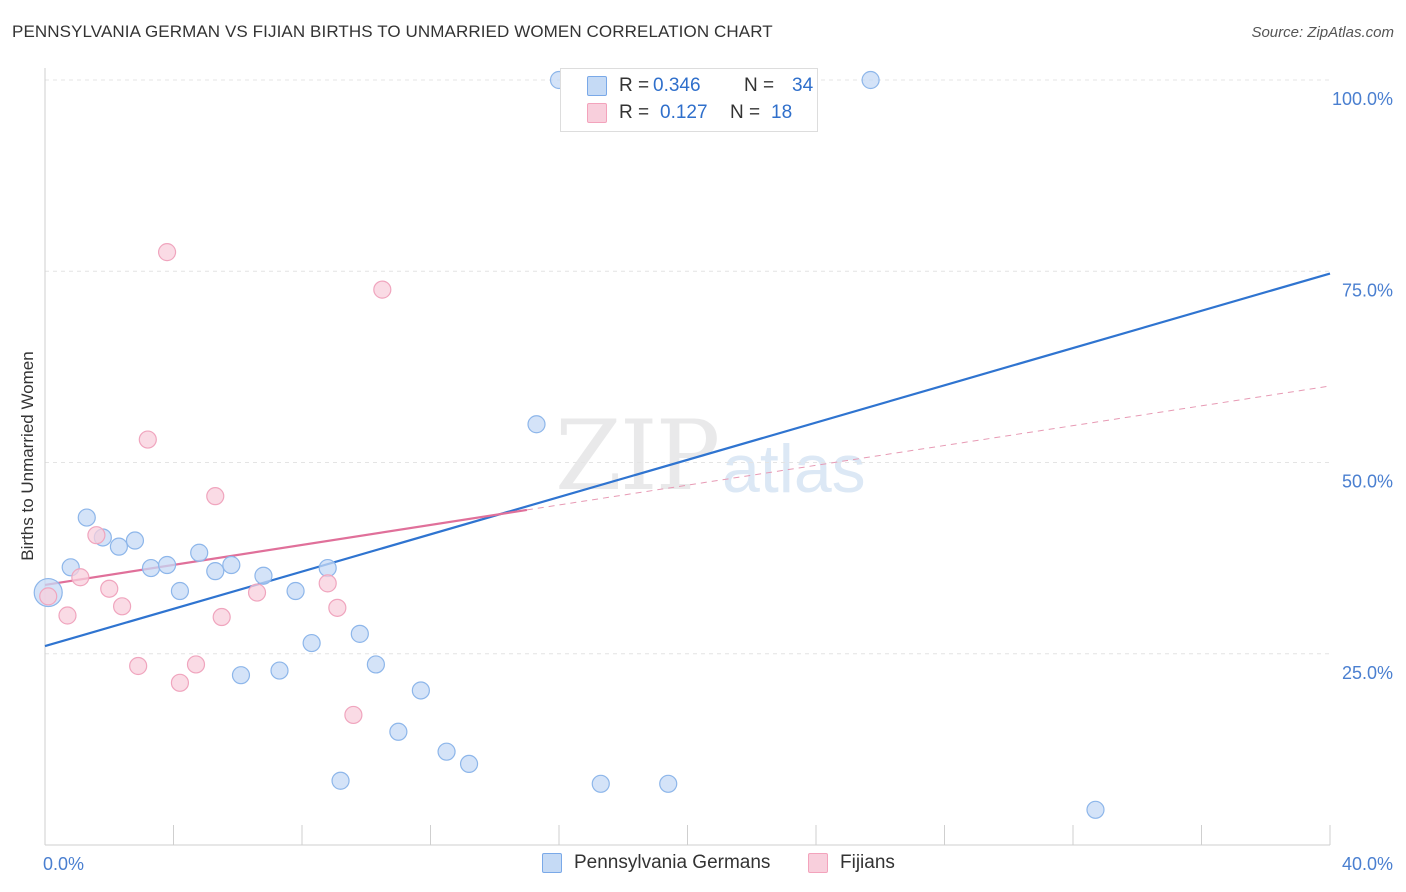 The width and height of the screenshot is (1406, 892). I want to click on trend-line-fijians-extension, so click(928, 448).